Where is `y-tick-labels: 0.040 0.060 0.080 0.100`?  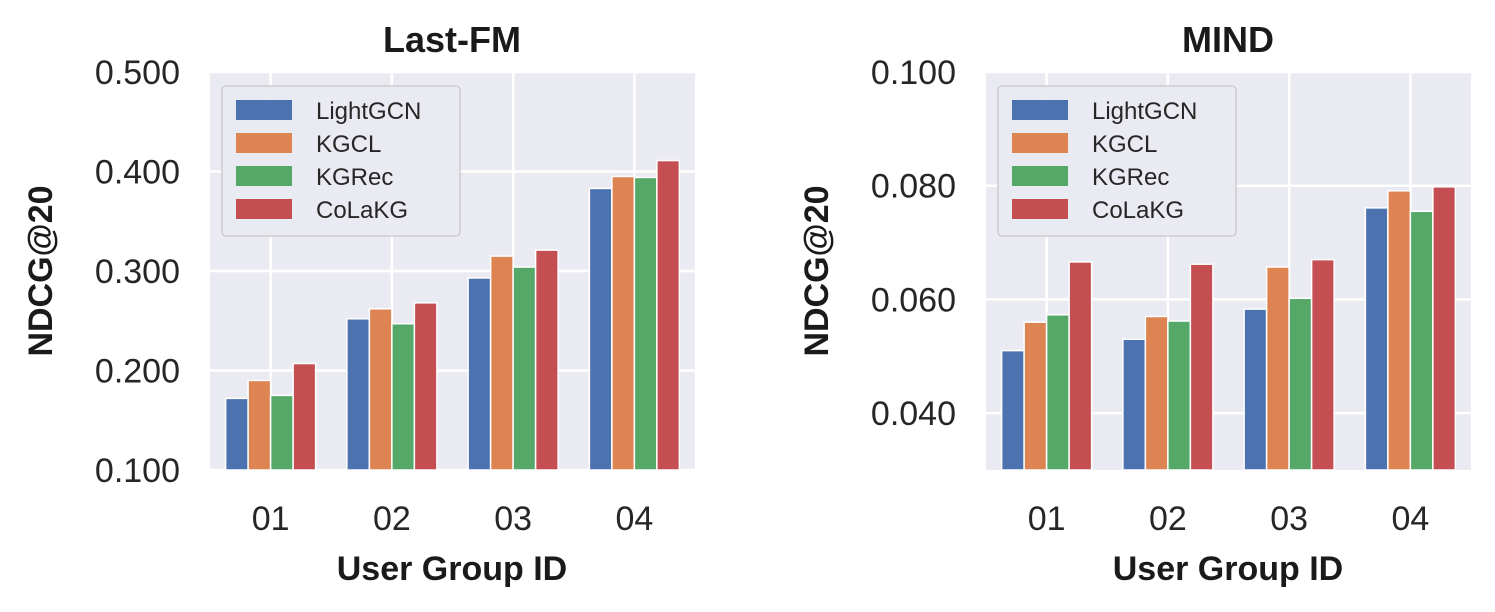 y-tick-labels: 0.040 0.060 0.080 0.100 is located at coordinates (913, 243).